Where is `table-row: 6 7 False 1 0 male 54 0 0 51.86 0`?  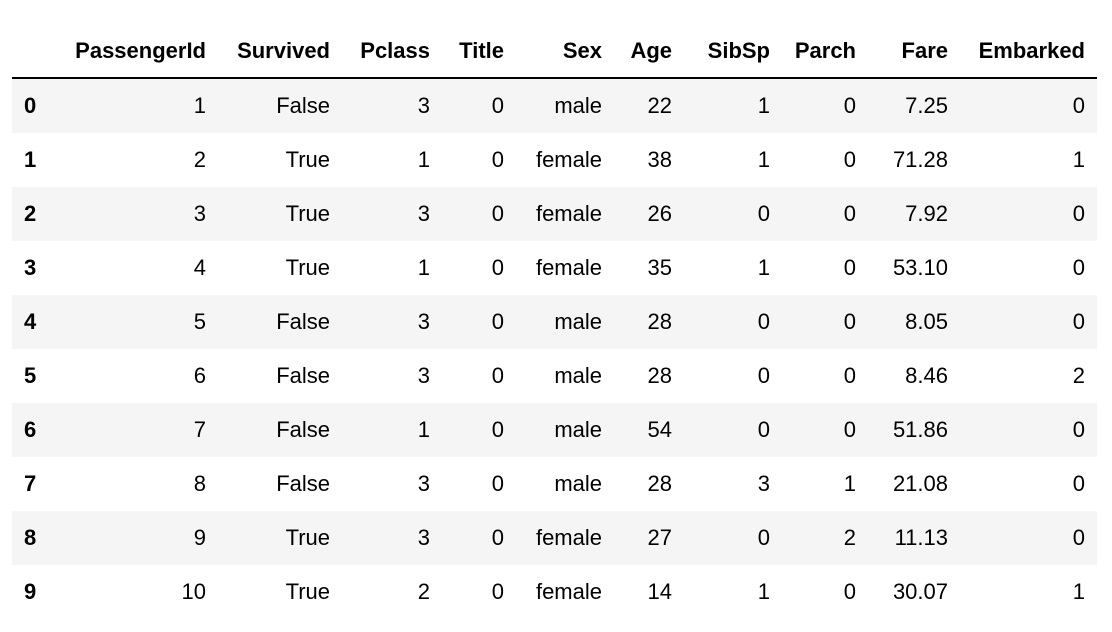 table-row: 6 7 False 1 0 male 54 0 0 51.86 0 is located at coordinates (554, 430).